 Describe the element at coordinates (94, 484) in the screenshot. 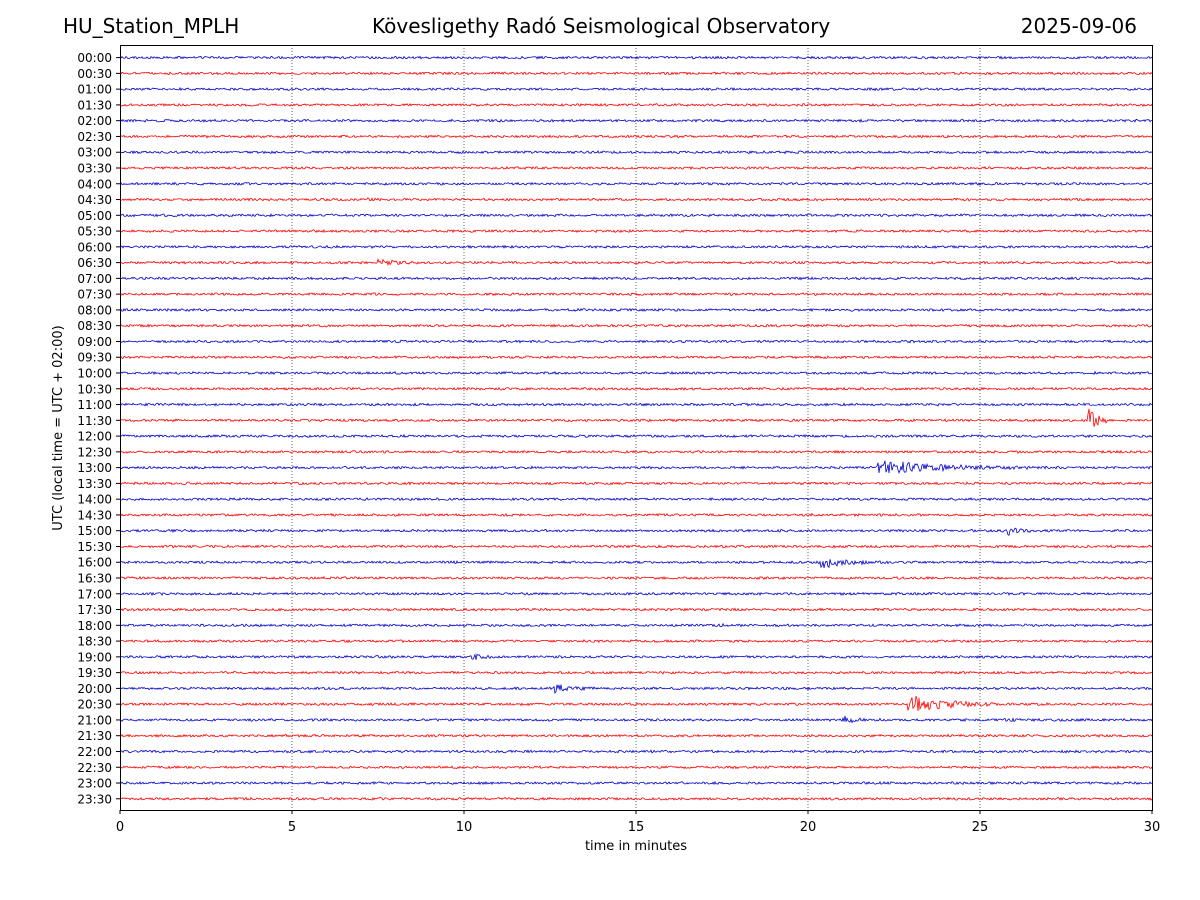

I see `y-tick-label: 13:30` at that location.